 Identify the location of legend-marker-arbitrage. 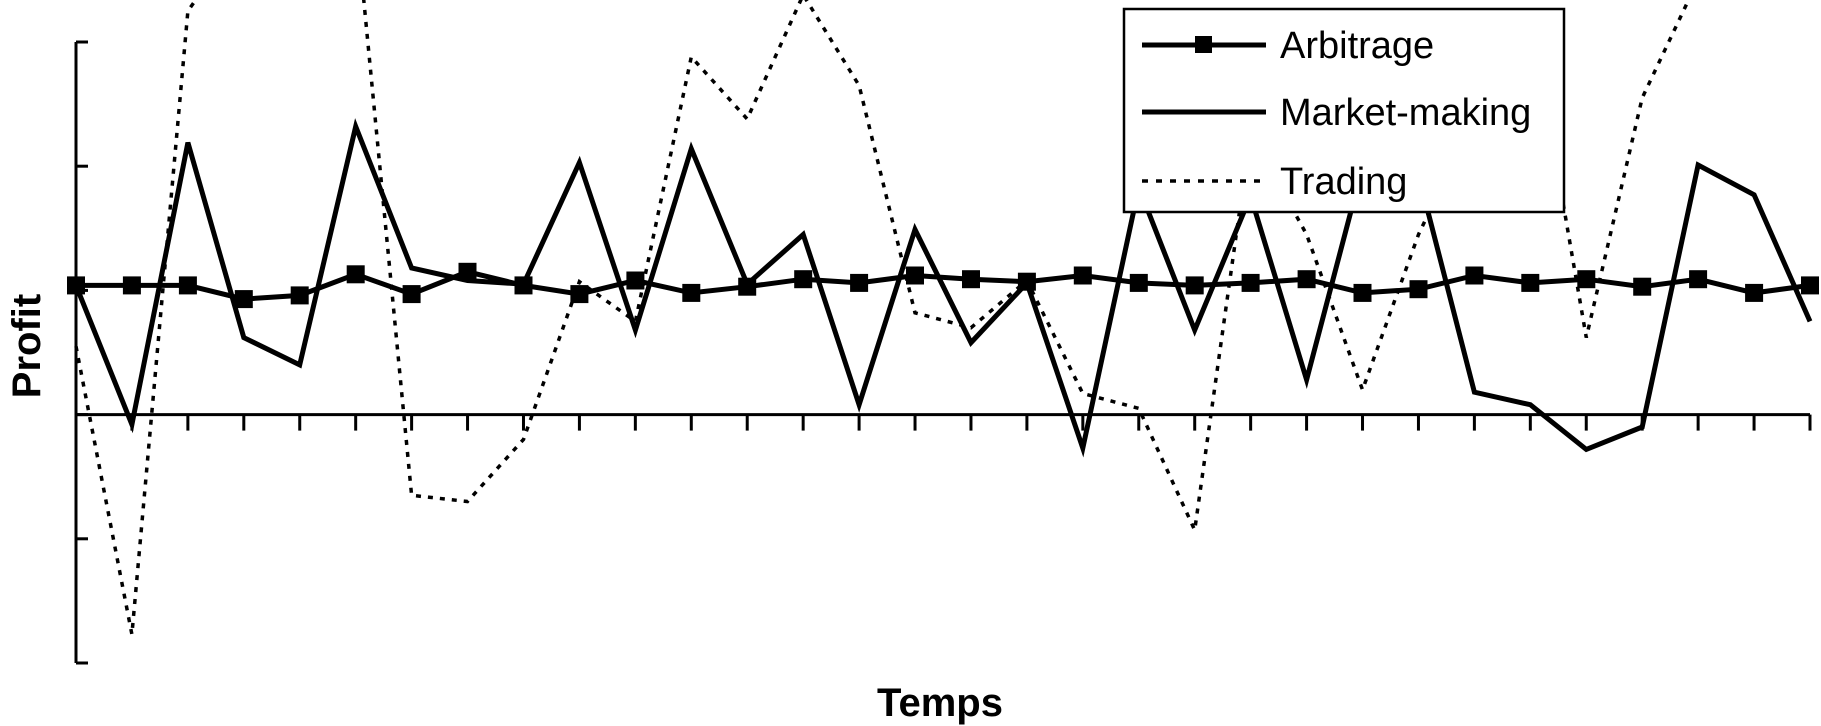
(1203, 44).